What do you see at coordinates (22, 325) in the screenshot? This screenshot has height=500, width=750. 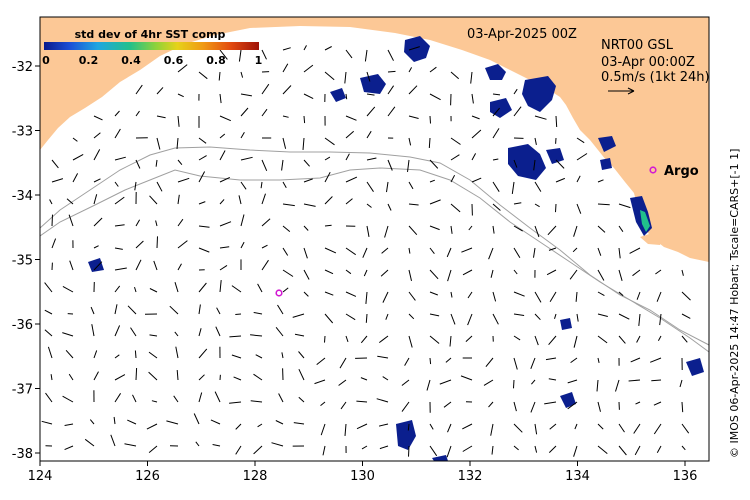 I see `y-tick-label: -36` at bounding box center [22, 325].